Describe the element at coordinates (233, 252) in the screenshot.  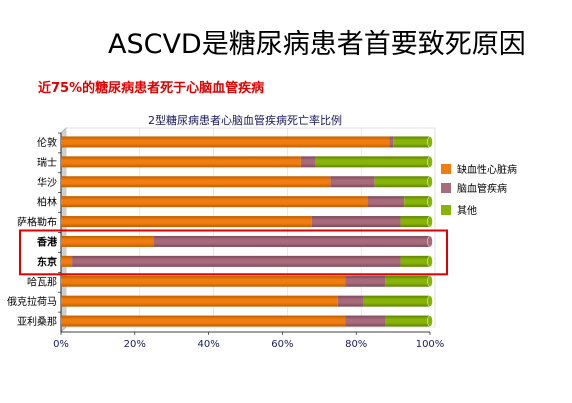
I see `highlight-box` at that location.